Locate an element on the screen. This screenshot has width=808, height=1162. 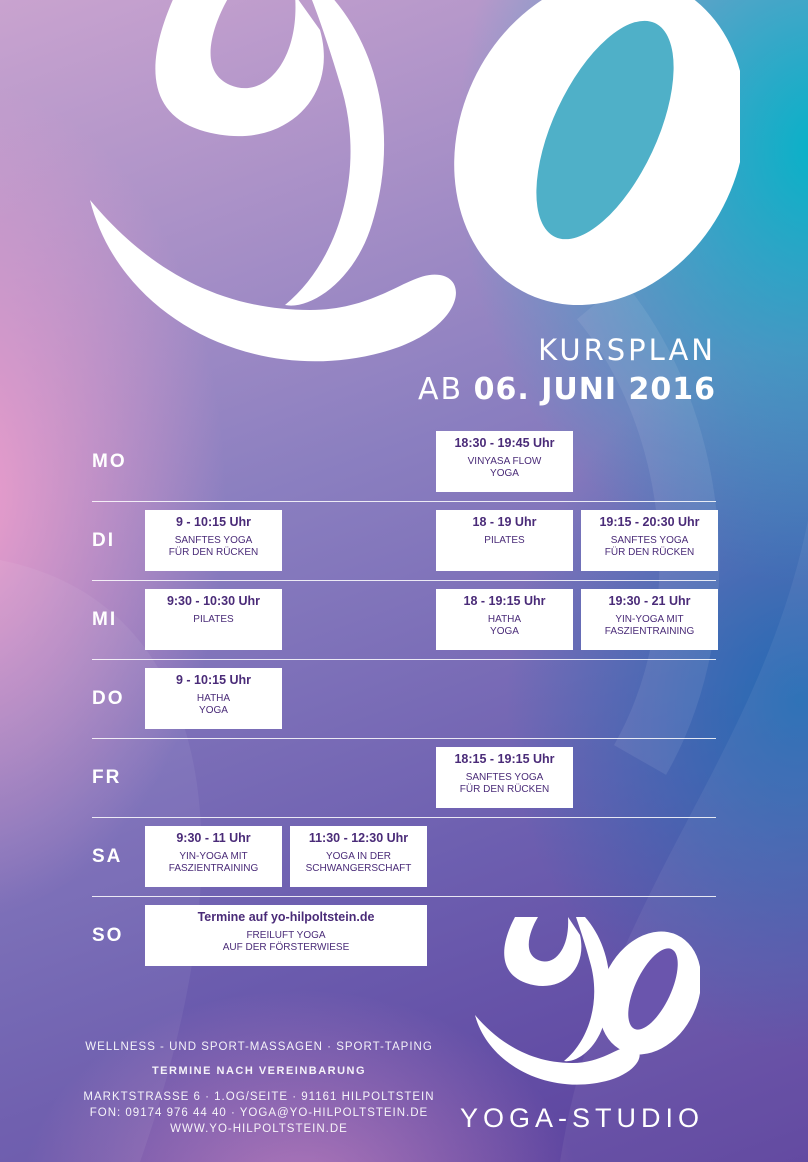
day-label: SO is located at coordinates (108, 935).